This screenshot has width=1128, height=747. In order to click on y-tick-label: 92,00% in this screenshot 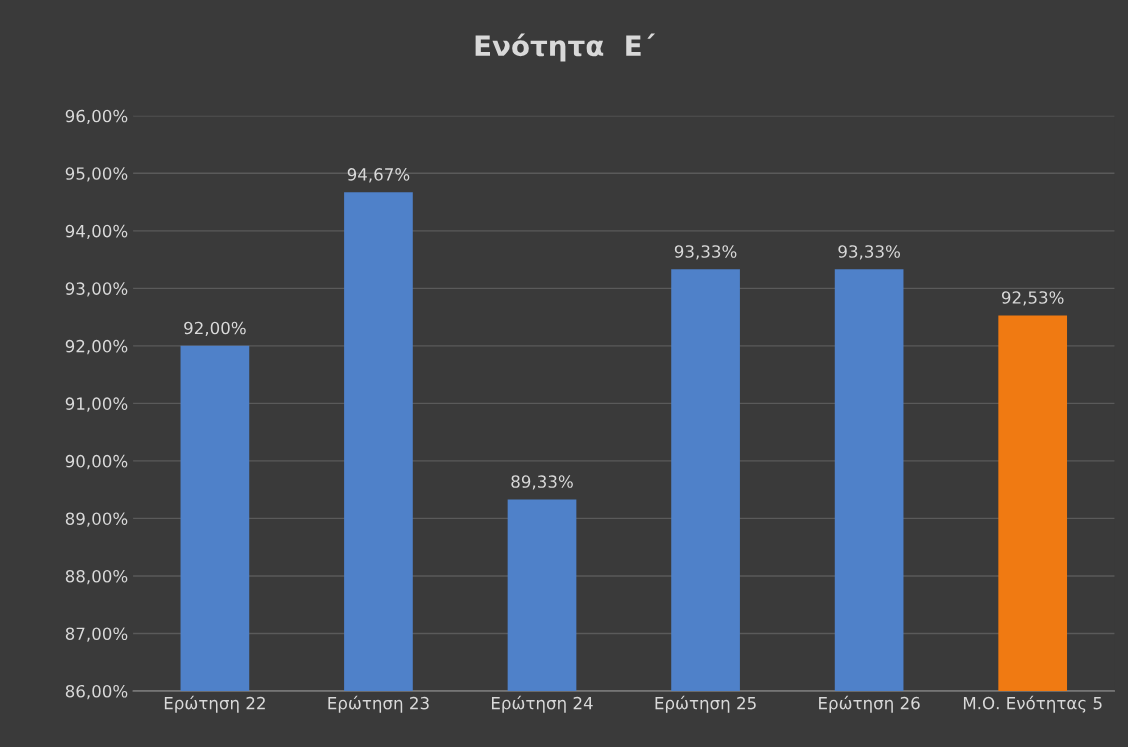, I will do `click(96, 347)`.